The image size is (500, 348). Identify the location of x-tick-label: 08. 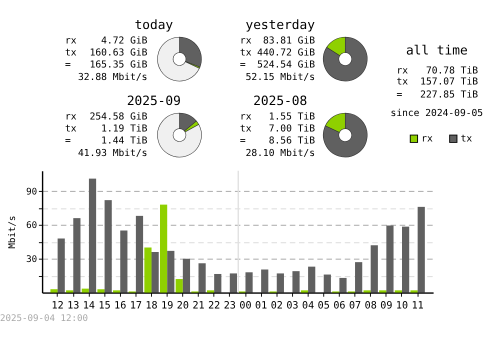
(370, 306).